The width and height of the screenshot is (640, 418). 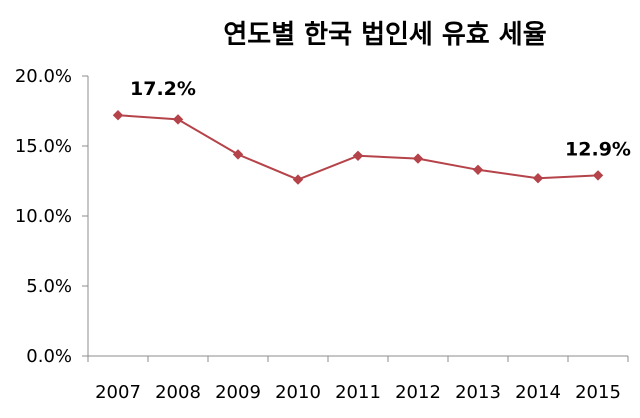 What do you see at coordinates (358, 392) in the screenshot?
I see `x-tick-label: 2011` at bounding box center [358, 392].